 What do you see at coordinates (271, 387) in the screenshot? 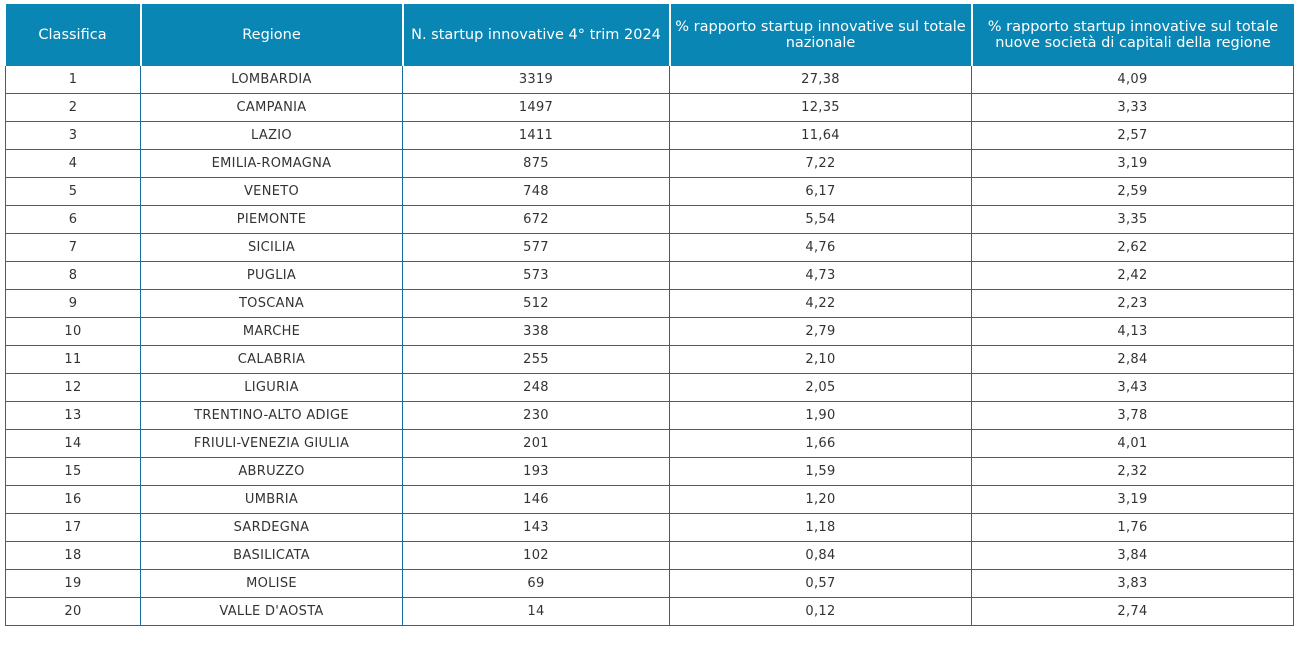
I see `cell-regione: LIGURIA` at bounding box center [271, 387].